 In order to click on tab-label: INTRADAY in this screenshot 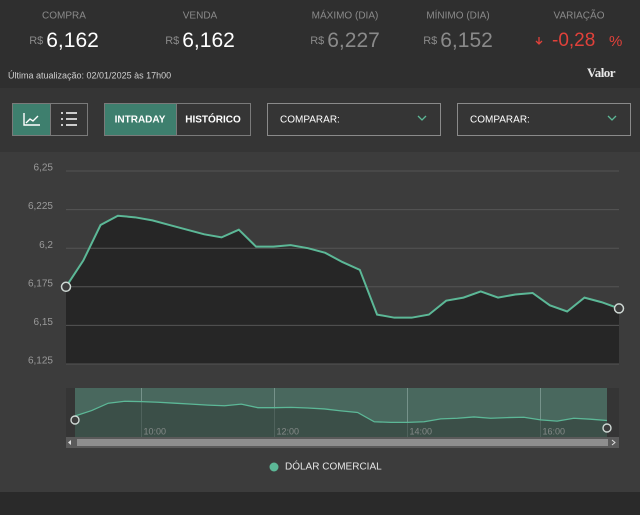, I will do `click(140, 120)`.